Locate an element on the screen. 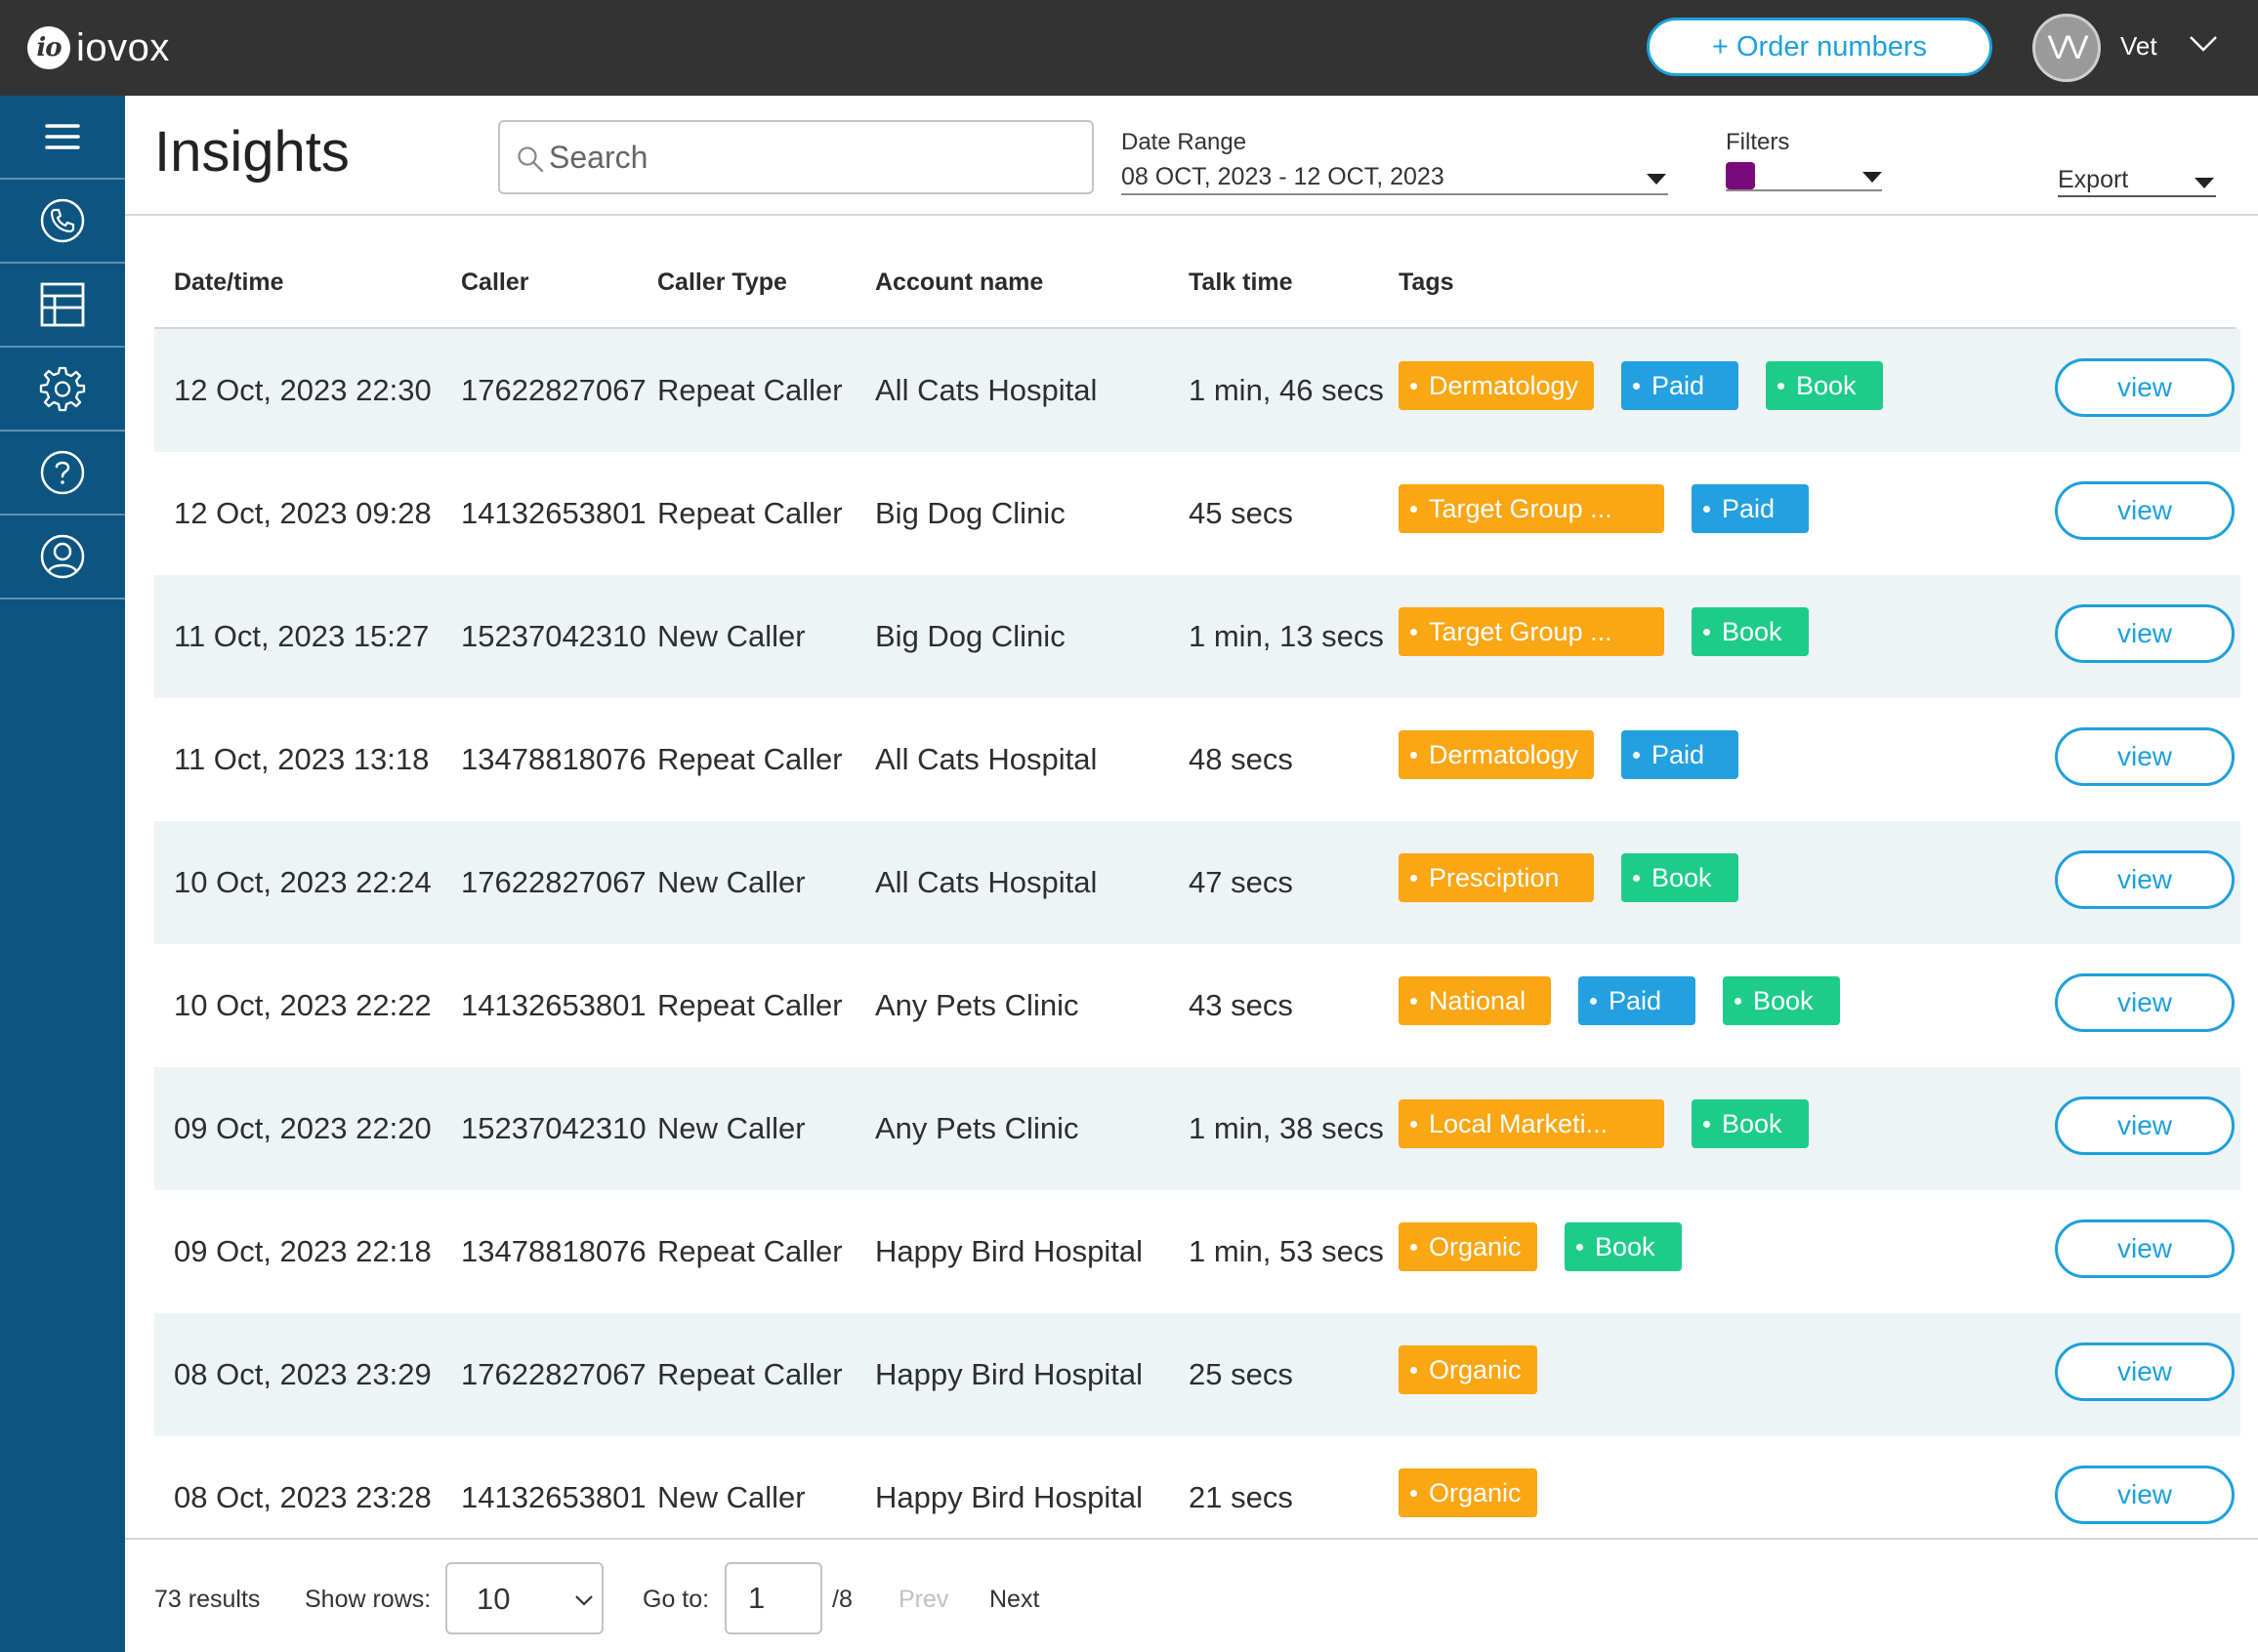 The width and height of the screenshot is (2258, 1652). search-box is located at coordinates (796, 157).